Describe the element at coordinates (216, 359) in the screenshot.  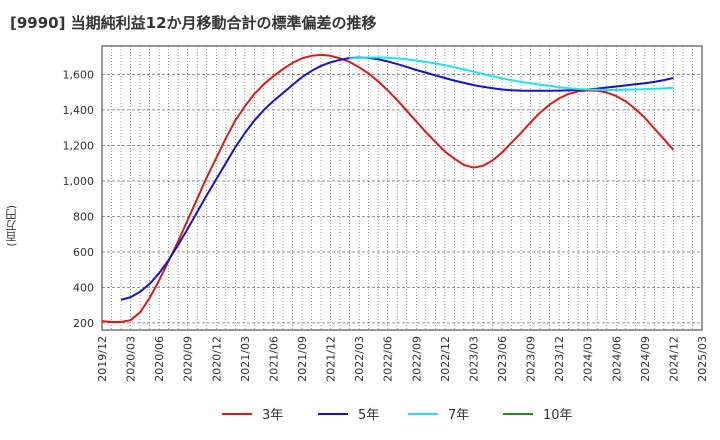
I see `x-tick-label: 2020/12` at that location.